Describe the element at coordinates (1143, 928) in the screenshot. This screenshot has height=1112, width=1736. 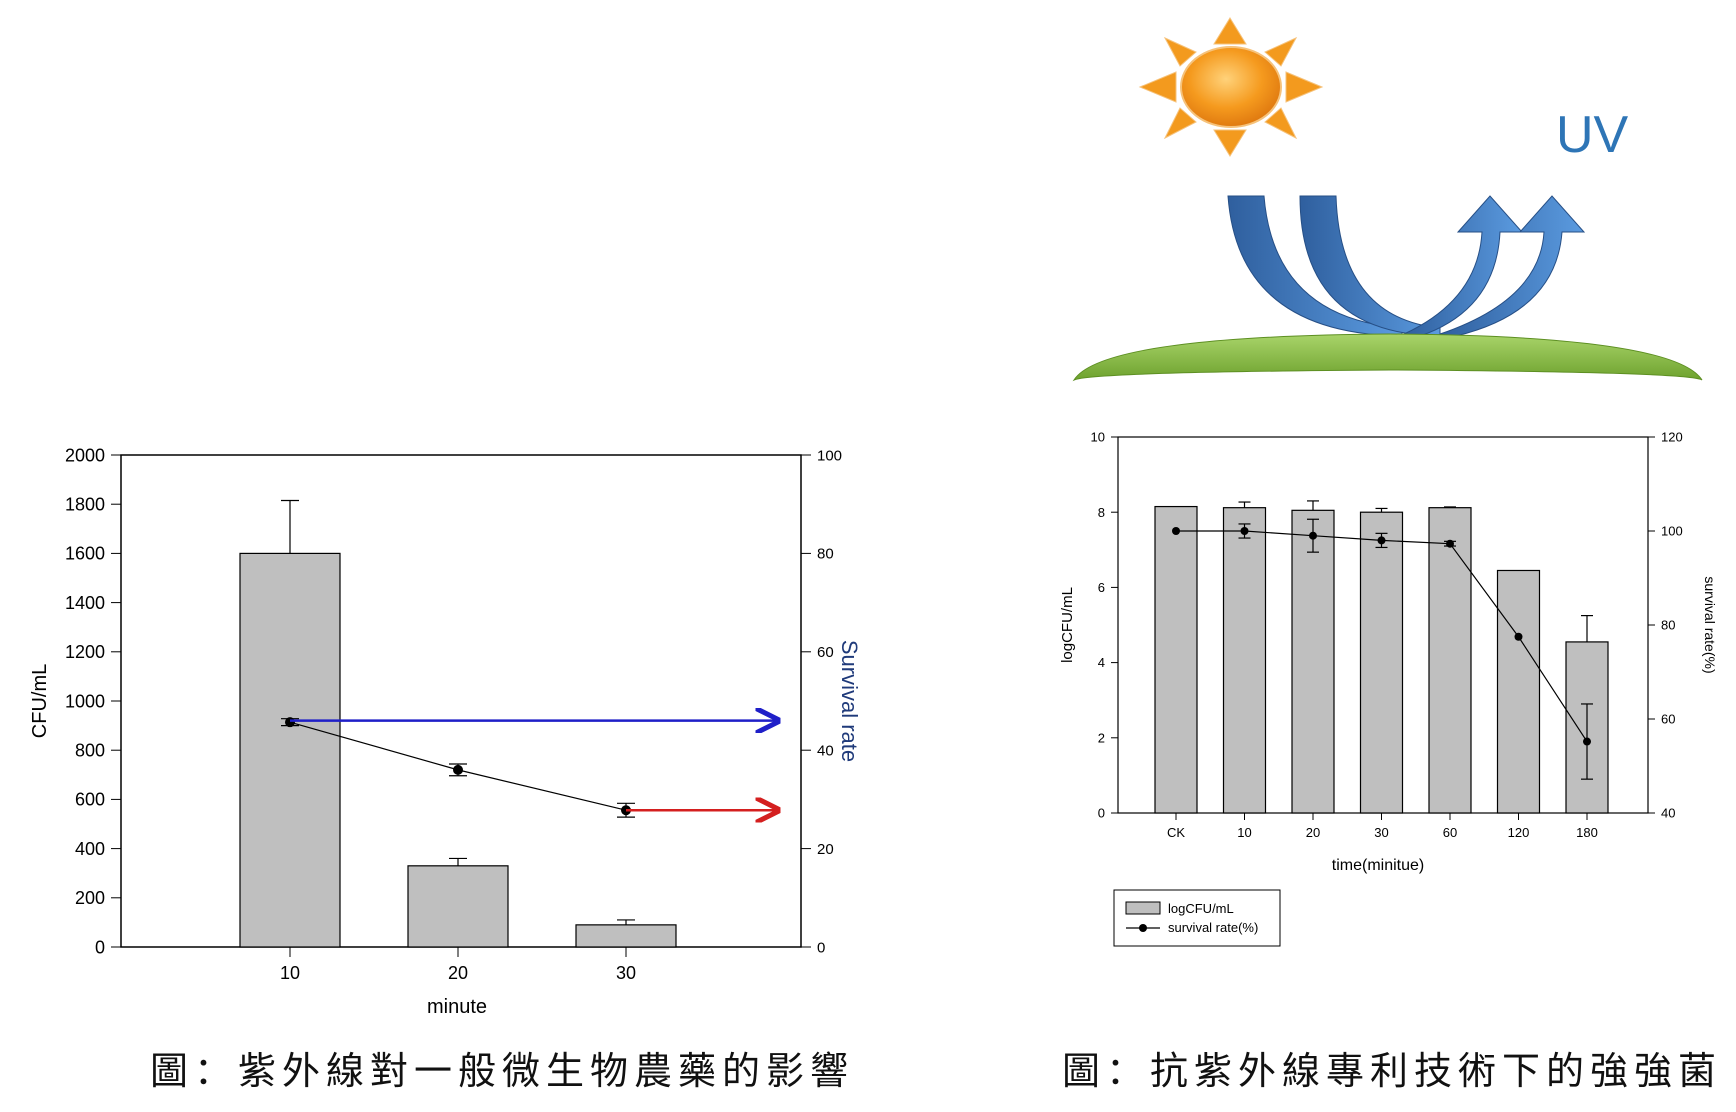
I see `legend-line-marker` at that location.